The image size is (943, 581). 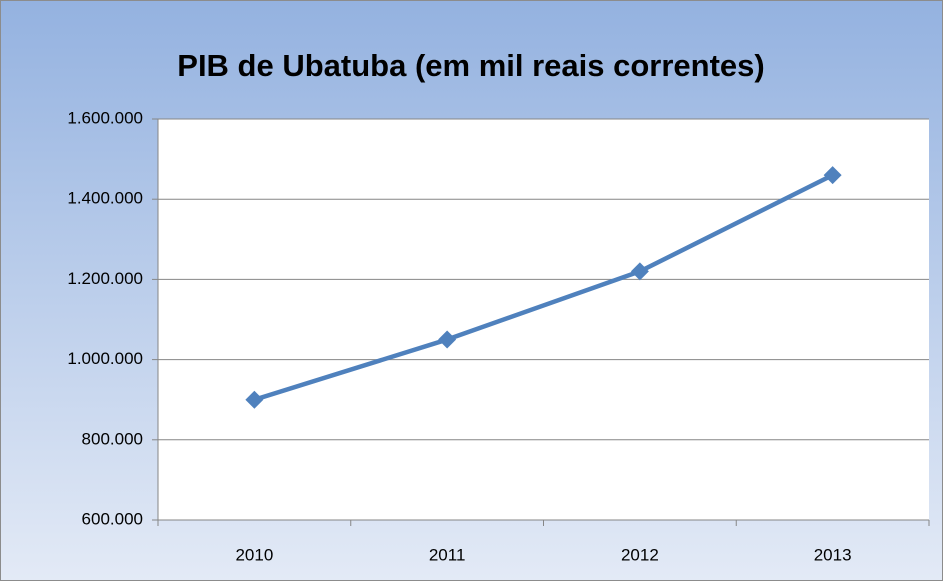 I want to click on x-tick-label: 2012, so click(x=640, y=554).